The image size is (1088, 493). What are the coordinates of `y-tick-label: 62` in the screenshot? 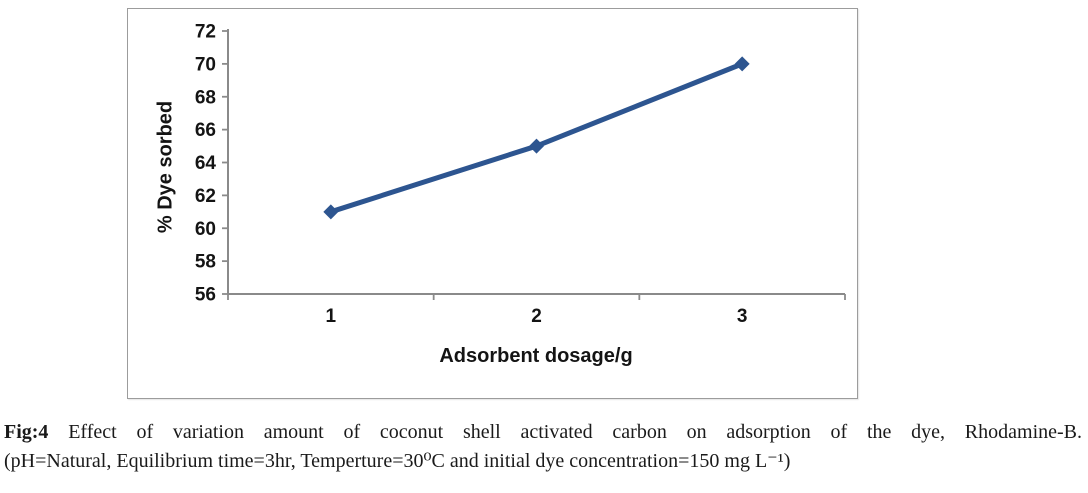 It's located at (205, 196).